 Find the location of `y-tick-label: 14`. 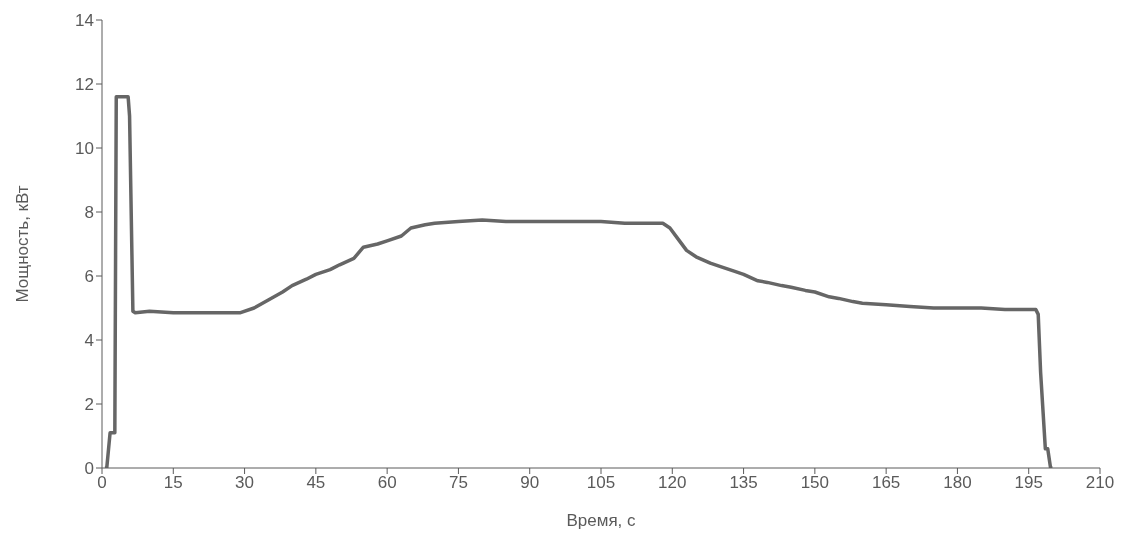

y-tick-label: 14 is located at coordinates (84, 21).